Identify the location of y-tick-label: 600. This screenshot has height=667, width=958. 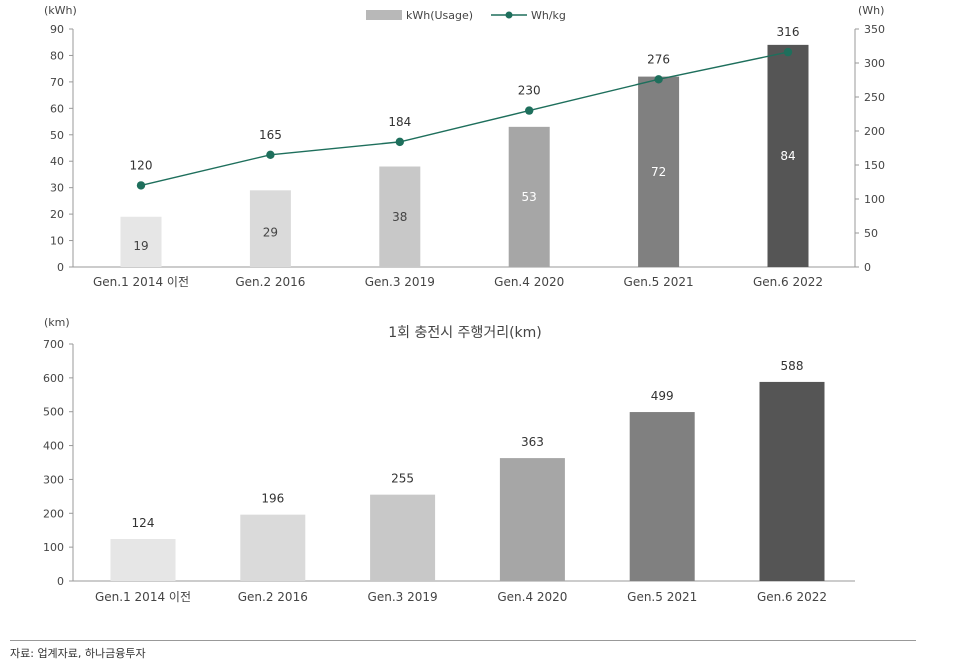
(53, 378).